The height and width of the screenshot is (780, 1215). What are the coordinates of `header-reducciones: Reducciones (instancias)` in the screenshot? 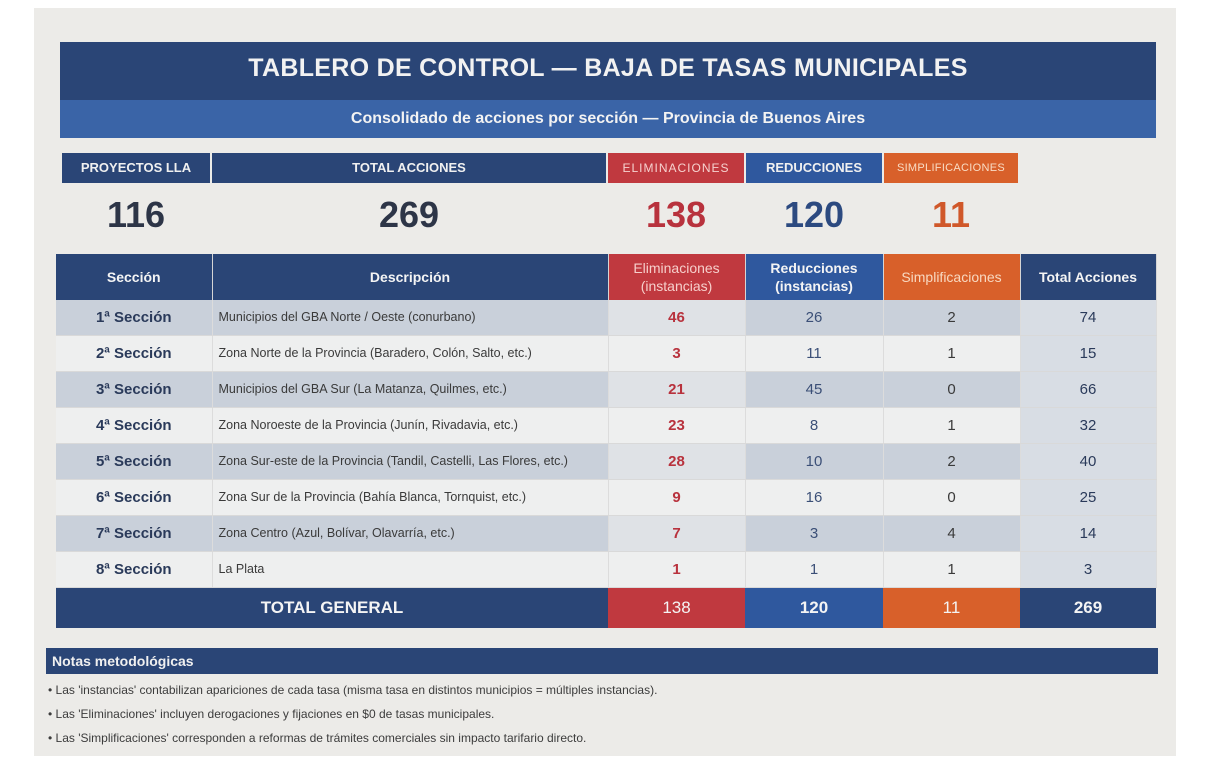 It's located at (814, 277).